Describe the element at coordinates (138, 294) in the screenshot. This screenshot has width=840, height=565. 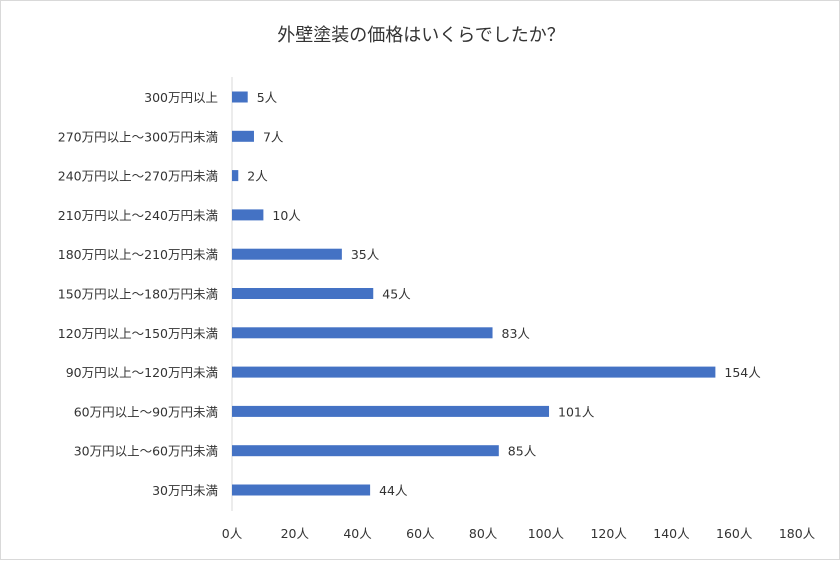
I see `category-label: 150万円以上〜180万円未満` at that location.